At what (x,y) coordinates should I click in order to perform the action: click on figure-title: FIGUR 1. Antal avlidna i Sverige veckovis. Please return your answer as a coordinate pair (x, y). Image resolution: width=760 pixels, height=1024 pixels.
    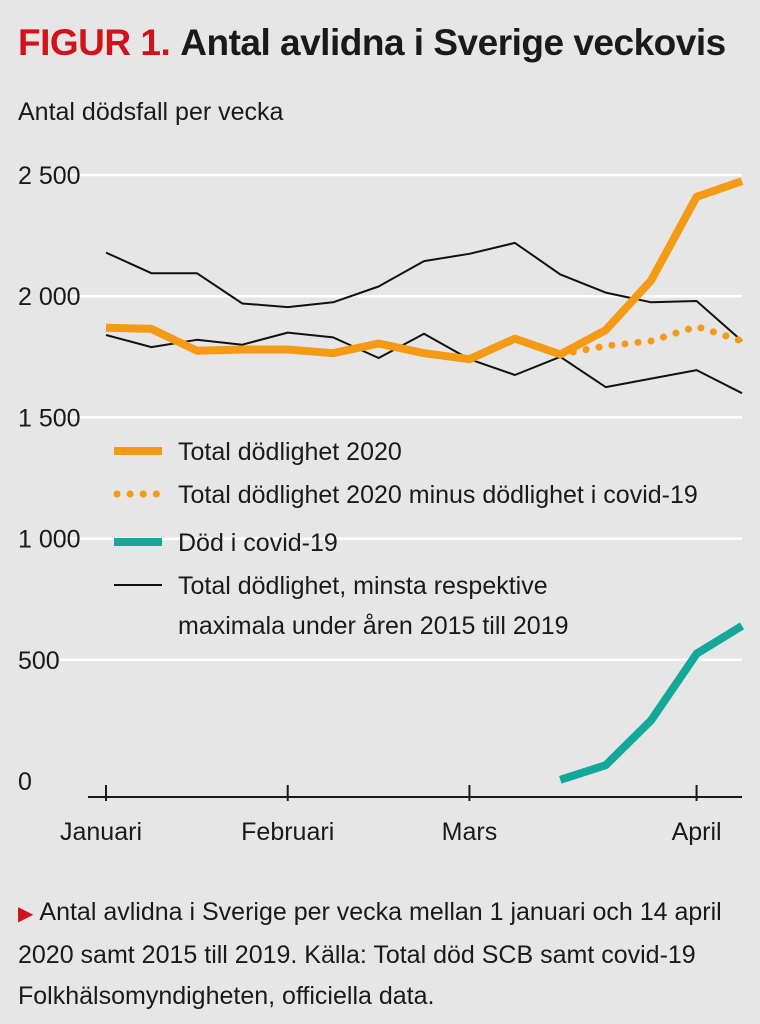
    Looking at the image, I should click on (372, 43).